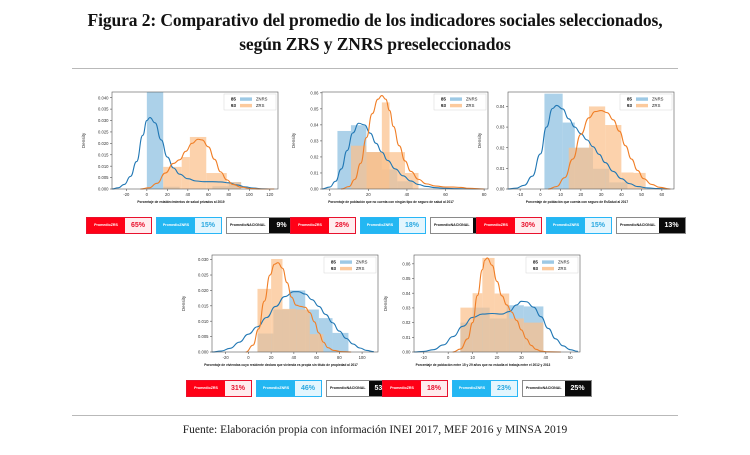 The height and width of the screenshot is (455, 750). I want to click on badge-znrs: Promedio ZNRS 18%, so click(393, 225).